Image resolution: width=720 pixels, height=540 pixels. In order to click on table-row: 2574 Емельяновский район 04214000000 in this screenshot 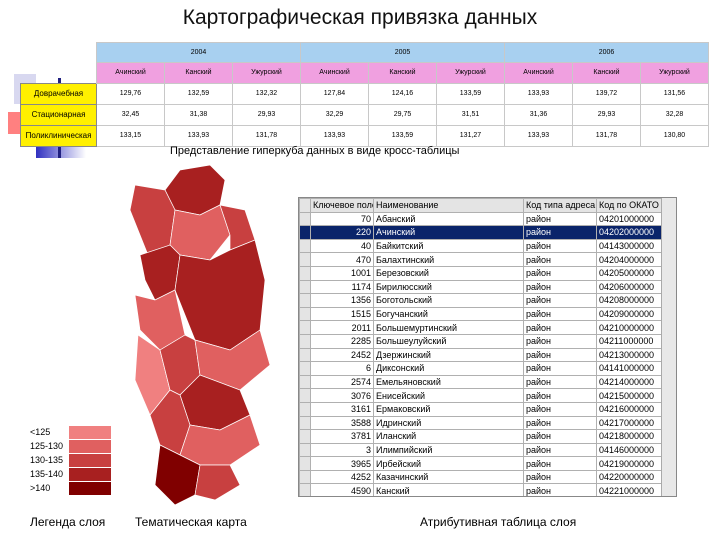, I will do `click(484, 382)`.